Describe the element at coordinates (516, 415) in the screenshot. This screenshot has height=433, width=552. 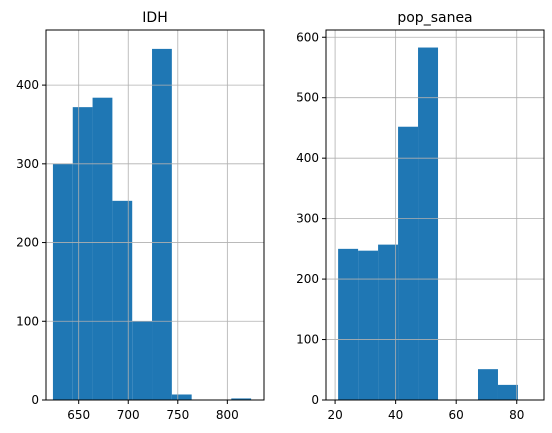
I see `x-tick-label: 80` at that location.